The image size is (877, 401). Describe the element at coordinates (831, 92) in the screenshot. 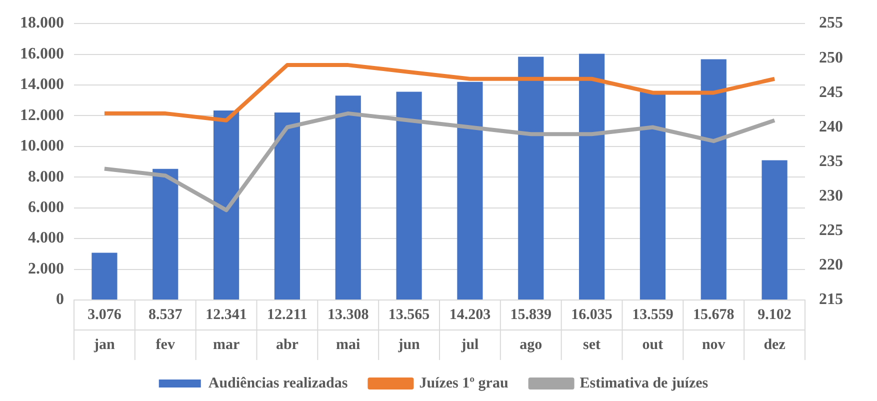

I see `y2-tick-label: 245` at that location.